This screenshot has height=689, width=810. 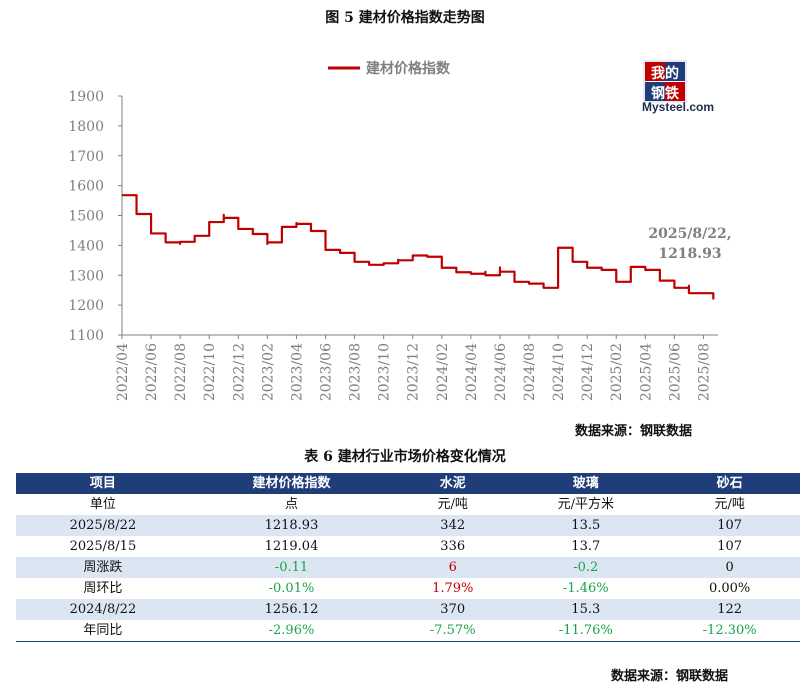 What do you see at coordinates (86, 306) in the screenshot?
I see `y-tick-label: 1200` at bounding box center [86, 306].